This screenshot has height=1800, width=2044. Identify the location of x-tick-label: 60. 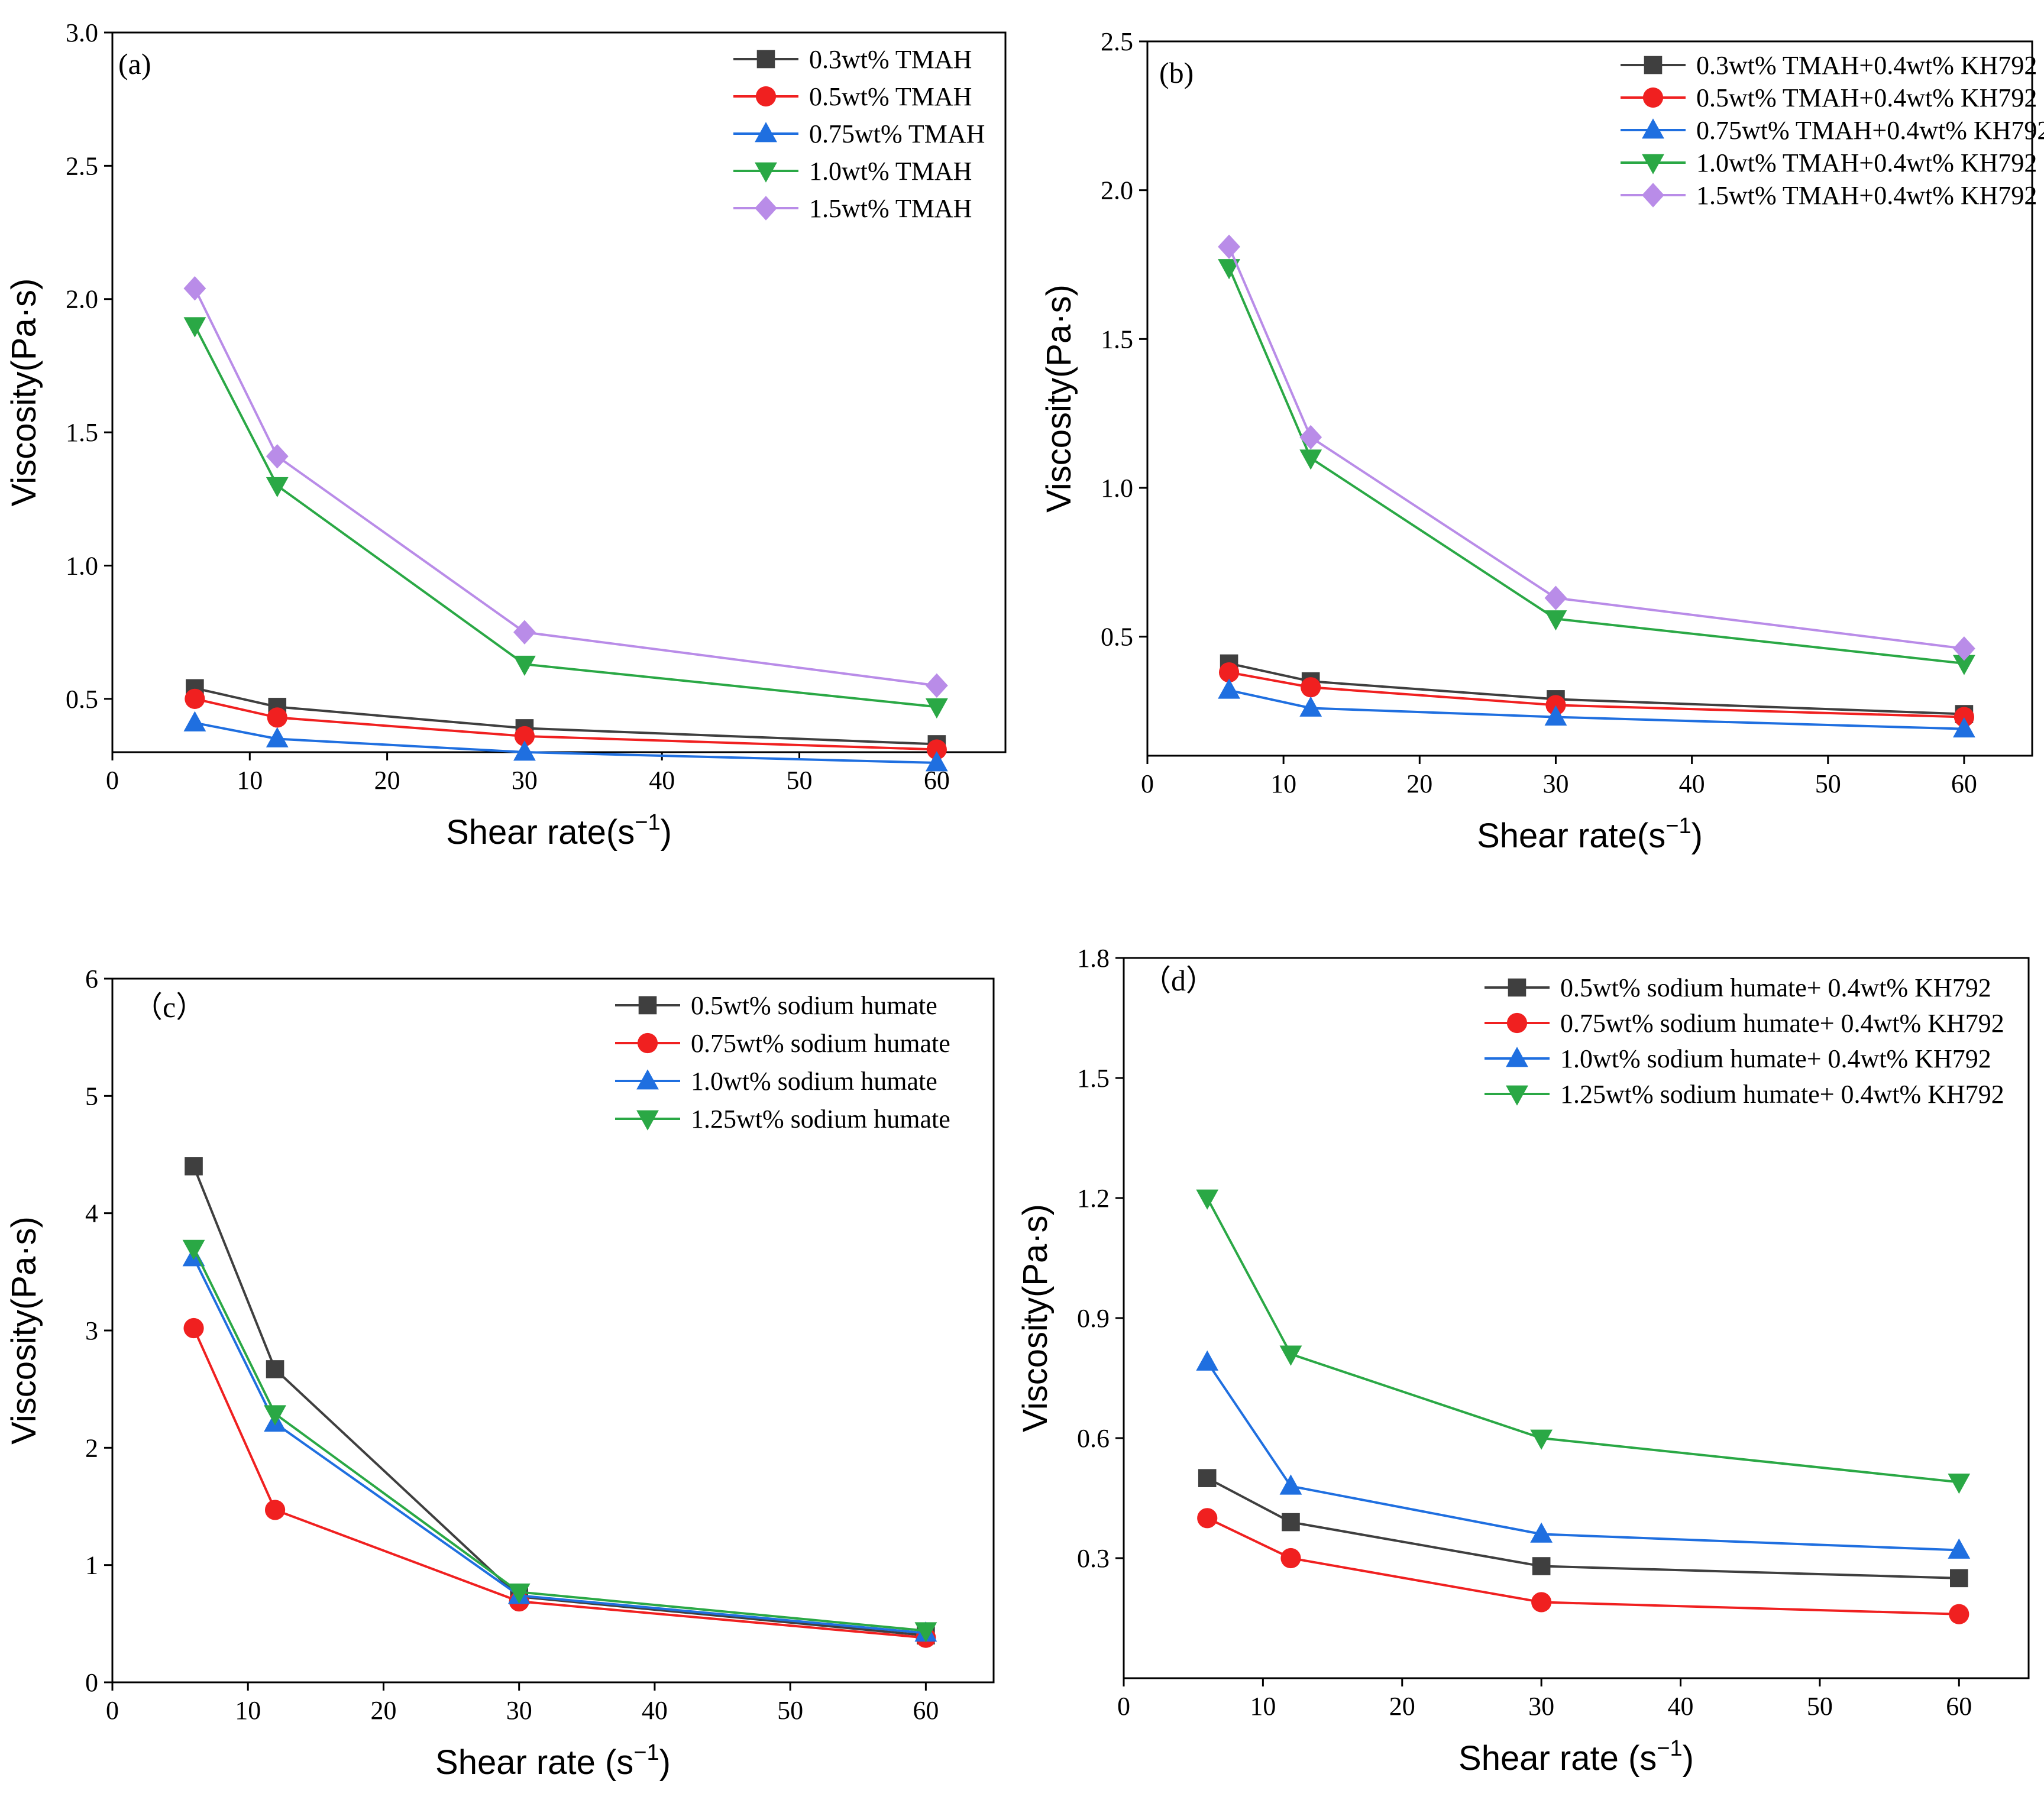
(1964, 783).